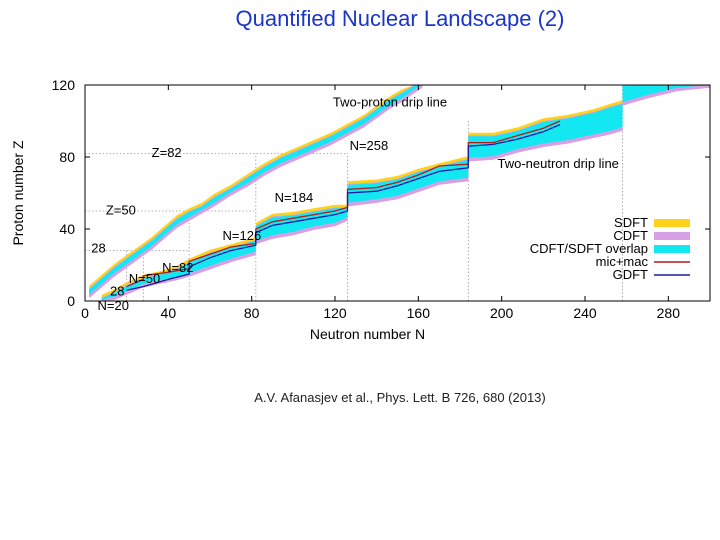 The width and height of the screenshot is (720, 540). Describe the element at coordinates (400, 18) in the screenshot. I see `slide-title: Quantified Nuclear Landscape (2)` at that location.